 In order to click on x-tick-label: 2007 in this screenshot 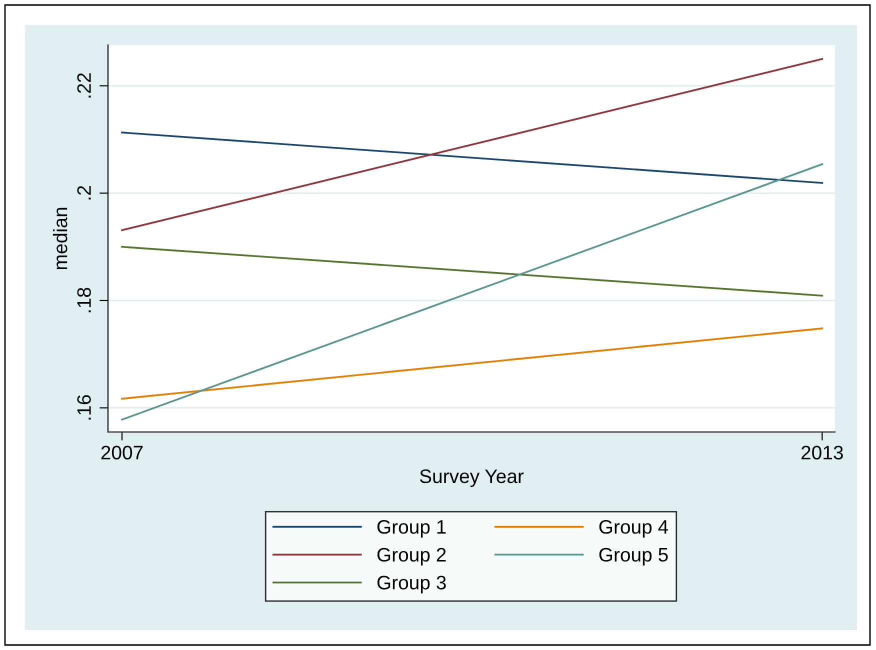, I will do `click(122, 453)`.